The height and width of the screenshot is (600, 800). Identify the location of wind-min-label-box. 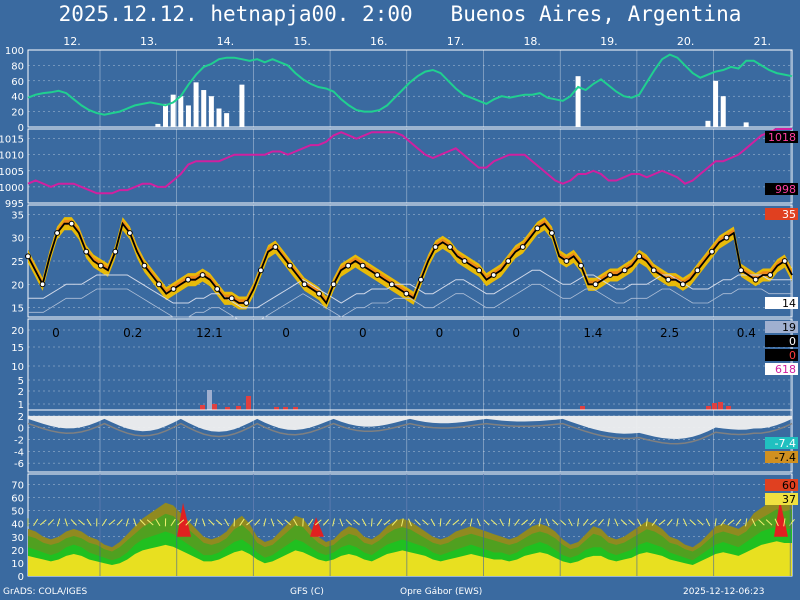
(781, 499).